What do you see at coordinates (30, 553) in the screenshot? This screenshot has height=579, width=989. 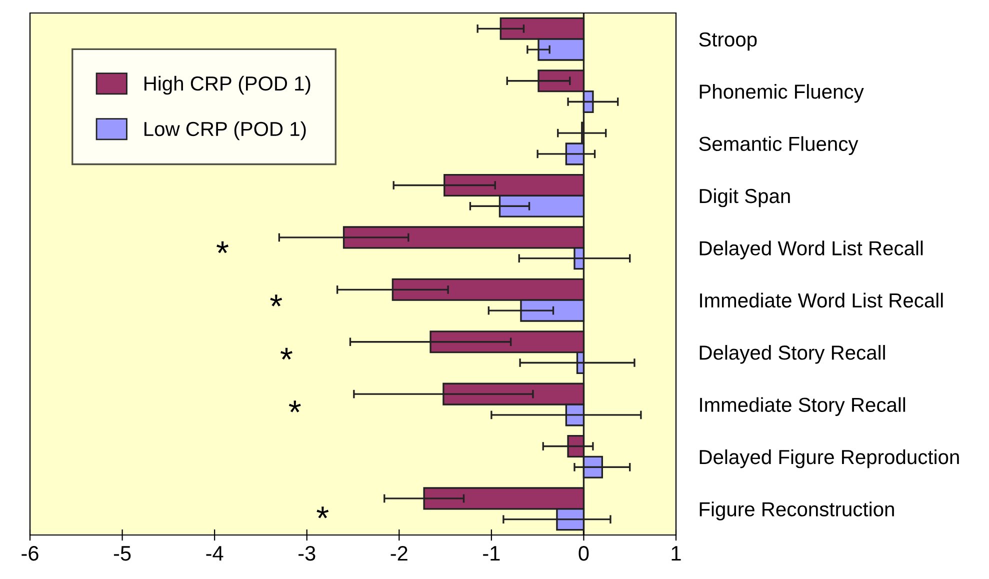 I see `x-tick-label: -6` at bounding box center [30, 553].